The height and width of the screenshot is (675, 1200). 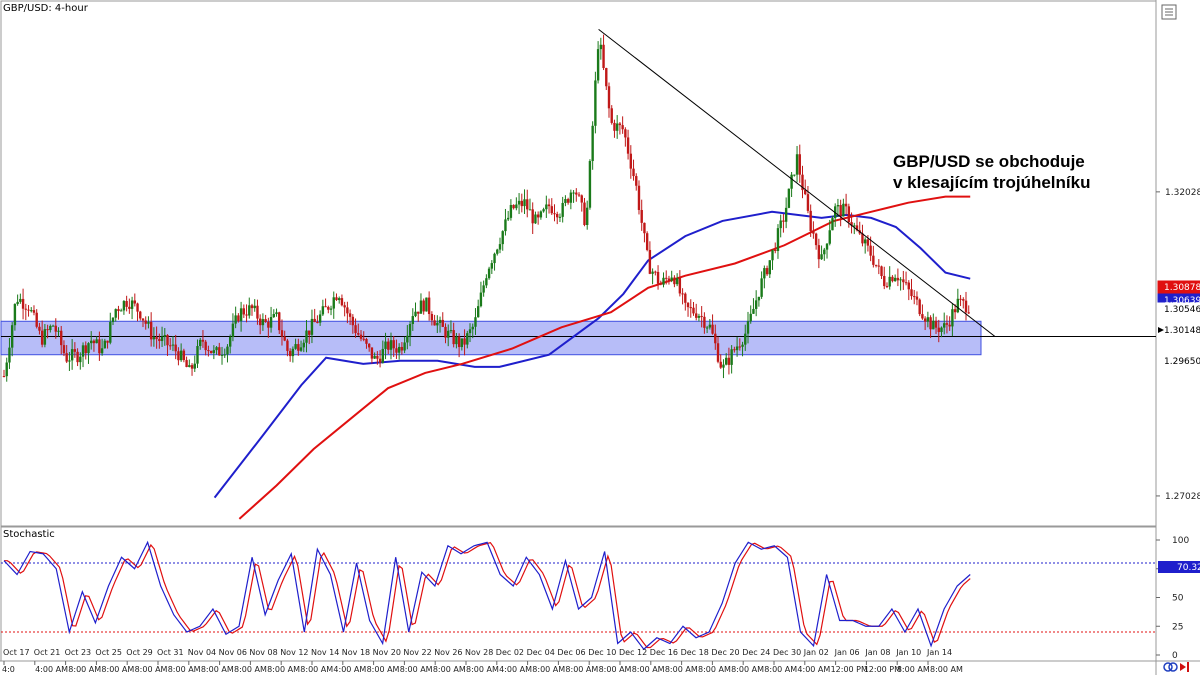 I want to click on date-label: Dec 16, so click(x=664, y=652).